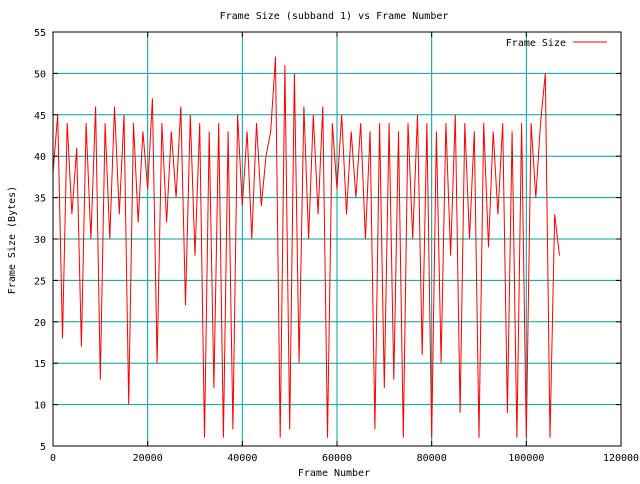 Image resolution: width=640 pixels, height=484 pixels. Describe the element at coordinates (40, 74) in the screenshot. I see `y-tick-label: 50` at that location.